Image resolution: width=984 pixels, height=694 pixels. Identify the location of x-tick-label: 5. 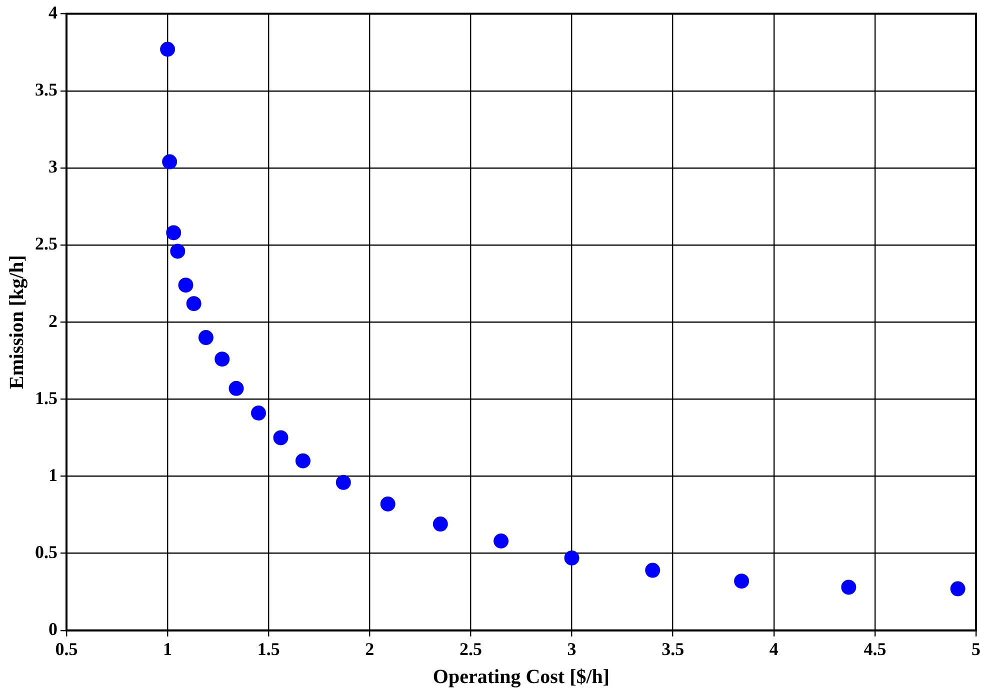
(976, 648).